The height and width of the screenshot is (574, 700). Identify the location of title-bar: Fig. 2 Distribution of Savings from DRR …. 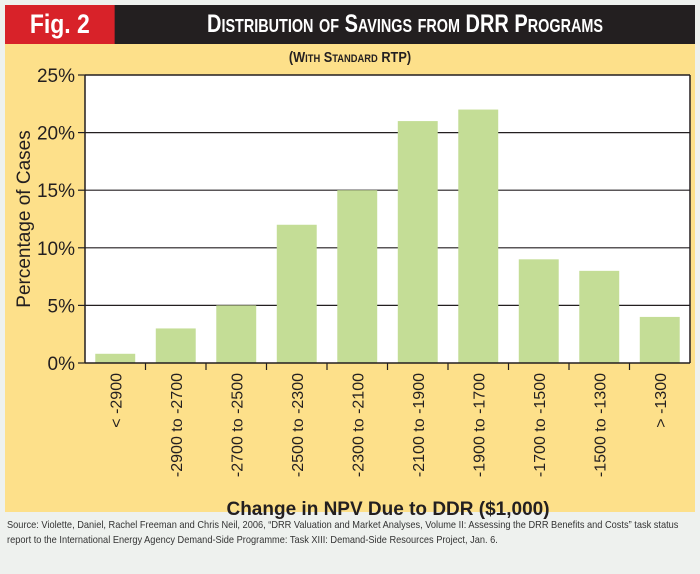
(350, 24).